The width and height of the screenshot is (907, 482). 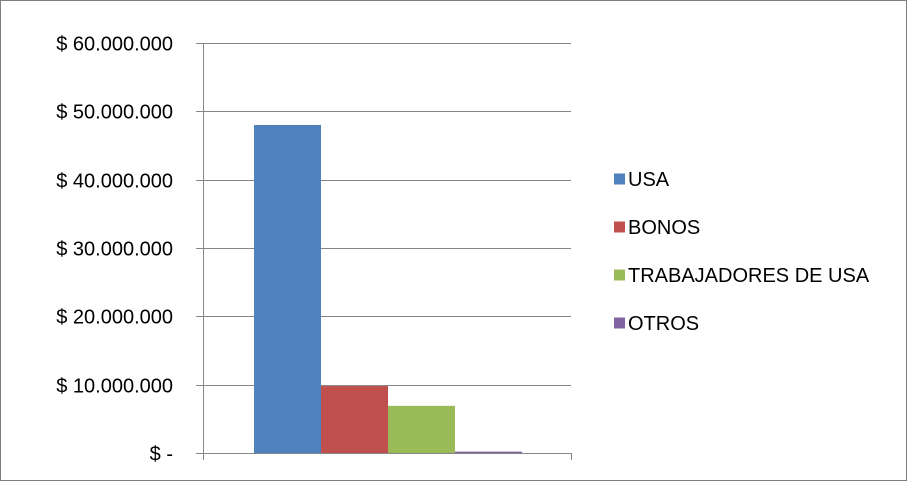 What do you see at coordinates (421, 429) in the screenshot?
I see `bar-trabajadores-de-usa` at bounding box center [421, 429].